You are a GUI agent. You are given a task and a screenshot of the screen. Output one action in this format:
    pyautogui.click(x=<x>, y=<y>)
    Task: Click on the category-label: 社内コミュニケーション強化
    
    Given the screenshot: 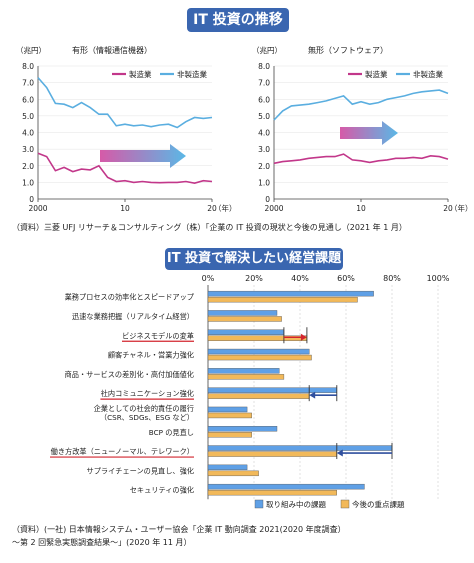 What is the action you would take?
    pyautogui.click(x=147, y=393)
    